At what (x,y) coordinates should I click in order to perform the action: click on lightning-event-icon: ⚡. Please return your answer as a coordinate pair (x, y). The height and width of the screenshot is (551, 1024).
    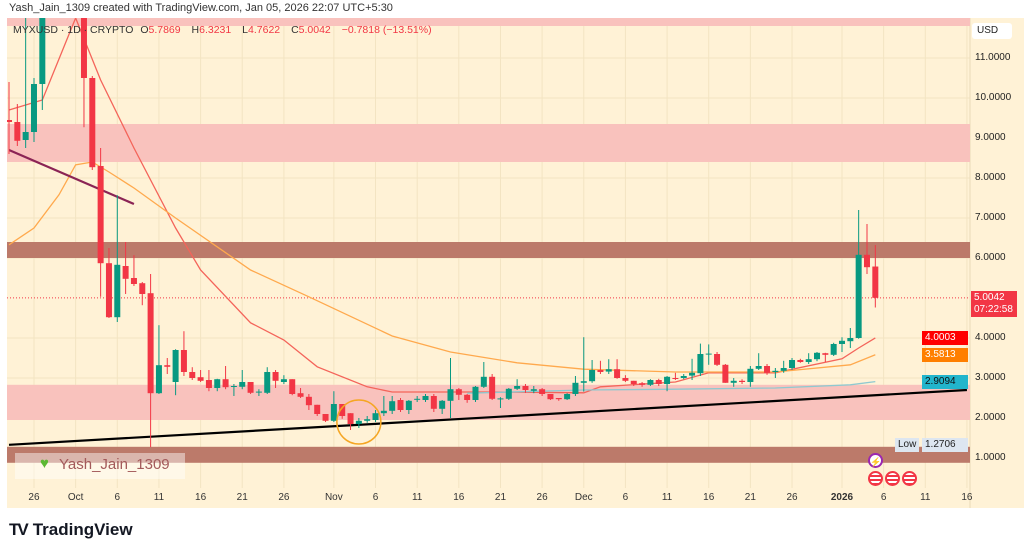
    Looking at the image, I should click on (875, 460).